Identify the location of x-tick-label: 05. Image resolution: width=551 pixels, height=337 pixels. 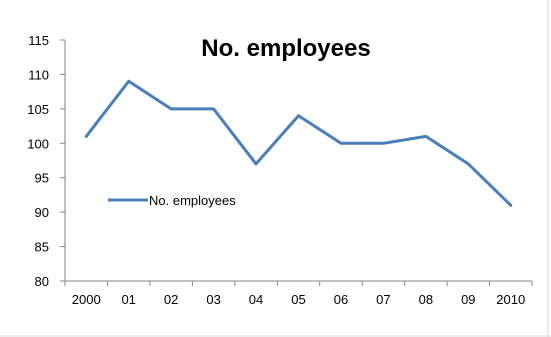
(298, 299).